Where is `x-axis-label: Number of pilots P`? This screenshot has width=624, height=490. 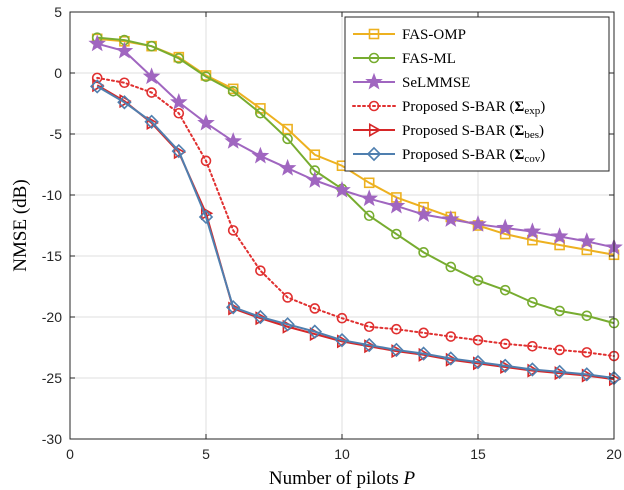
x-axis-label: Number of pilots P is located at coordinates (342, 478).